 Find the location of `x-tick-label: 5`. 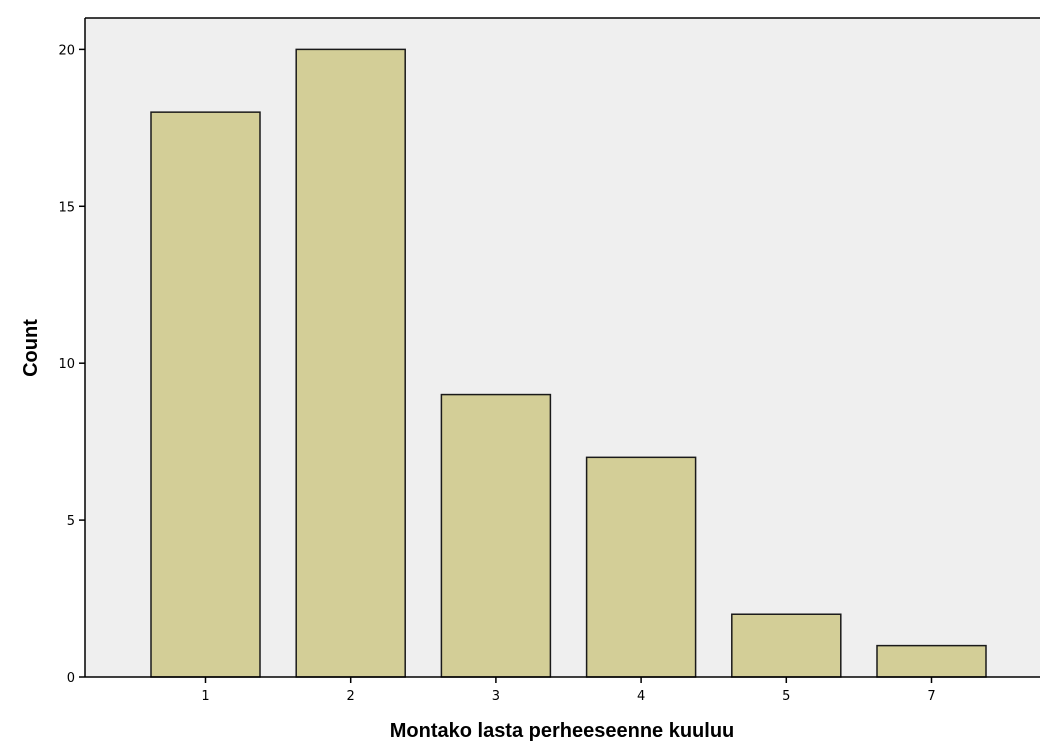

x-tick-label: 5 is located at coordinates (786, 696).